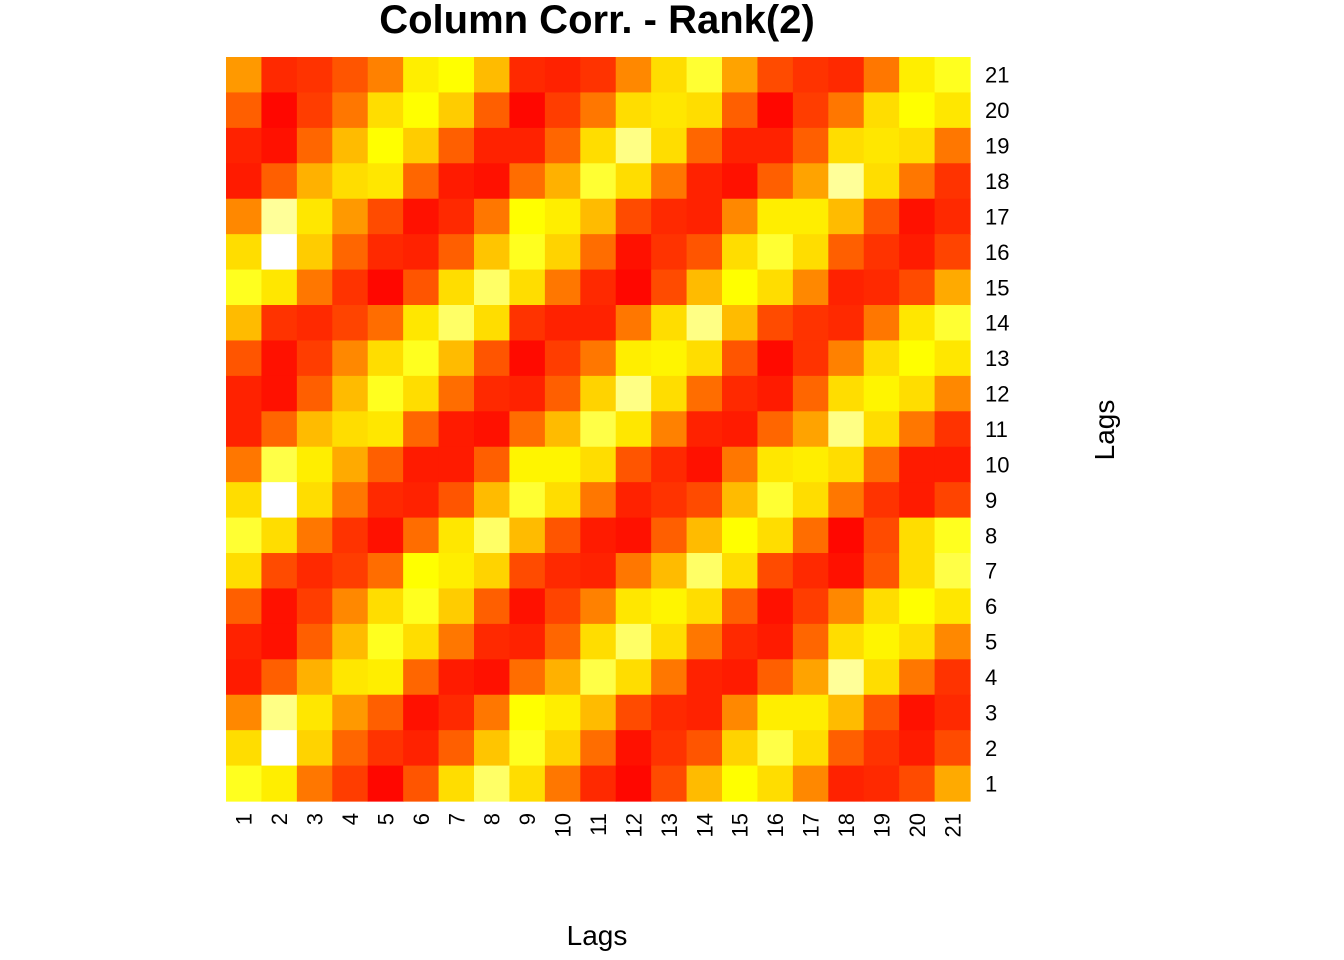 The height and width of the screenshot is (960, 1344). Describe the element at coordinates (991, 748) in the screenshot. I see `y-tick-label: 2` at that location.